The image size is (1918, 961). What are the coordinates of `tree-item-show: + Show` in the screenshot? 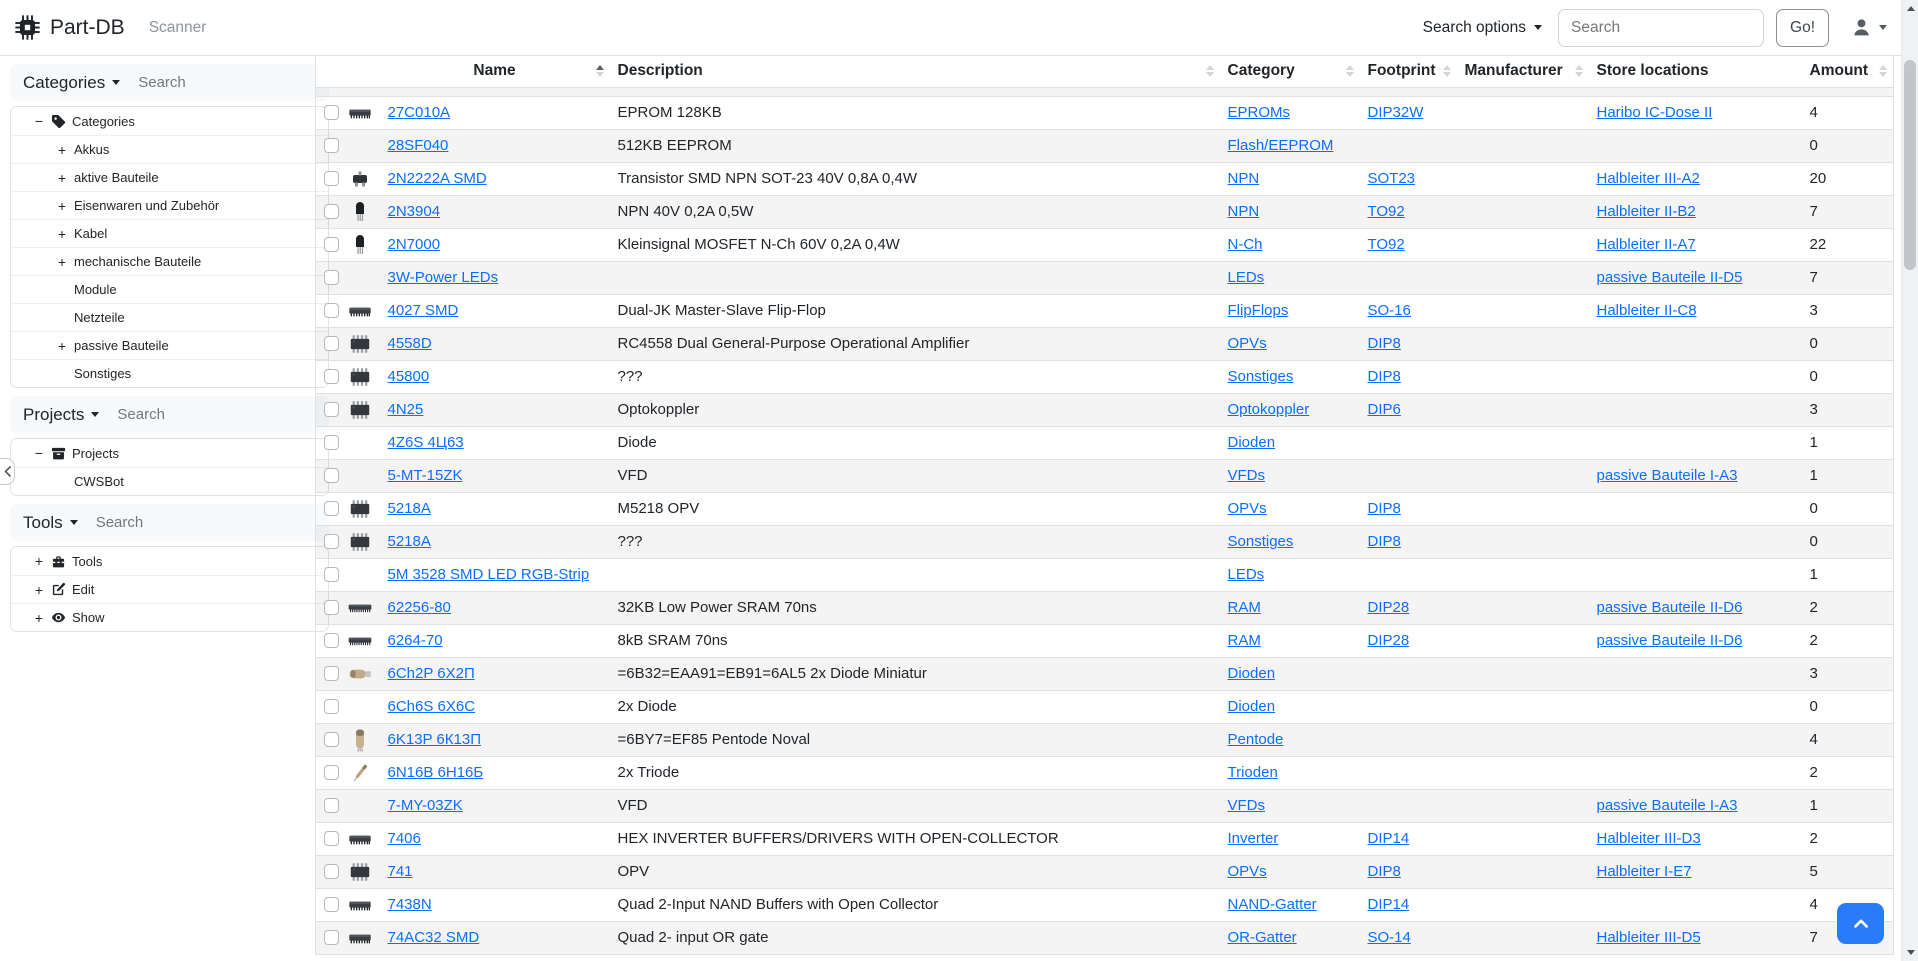 It's located at (169, 617).